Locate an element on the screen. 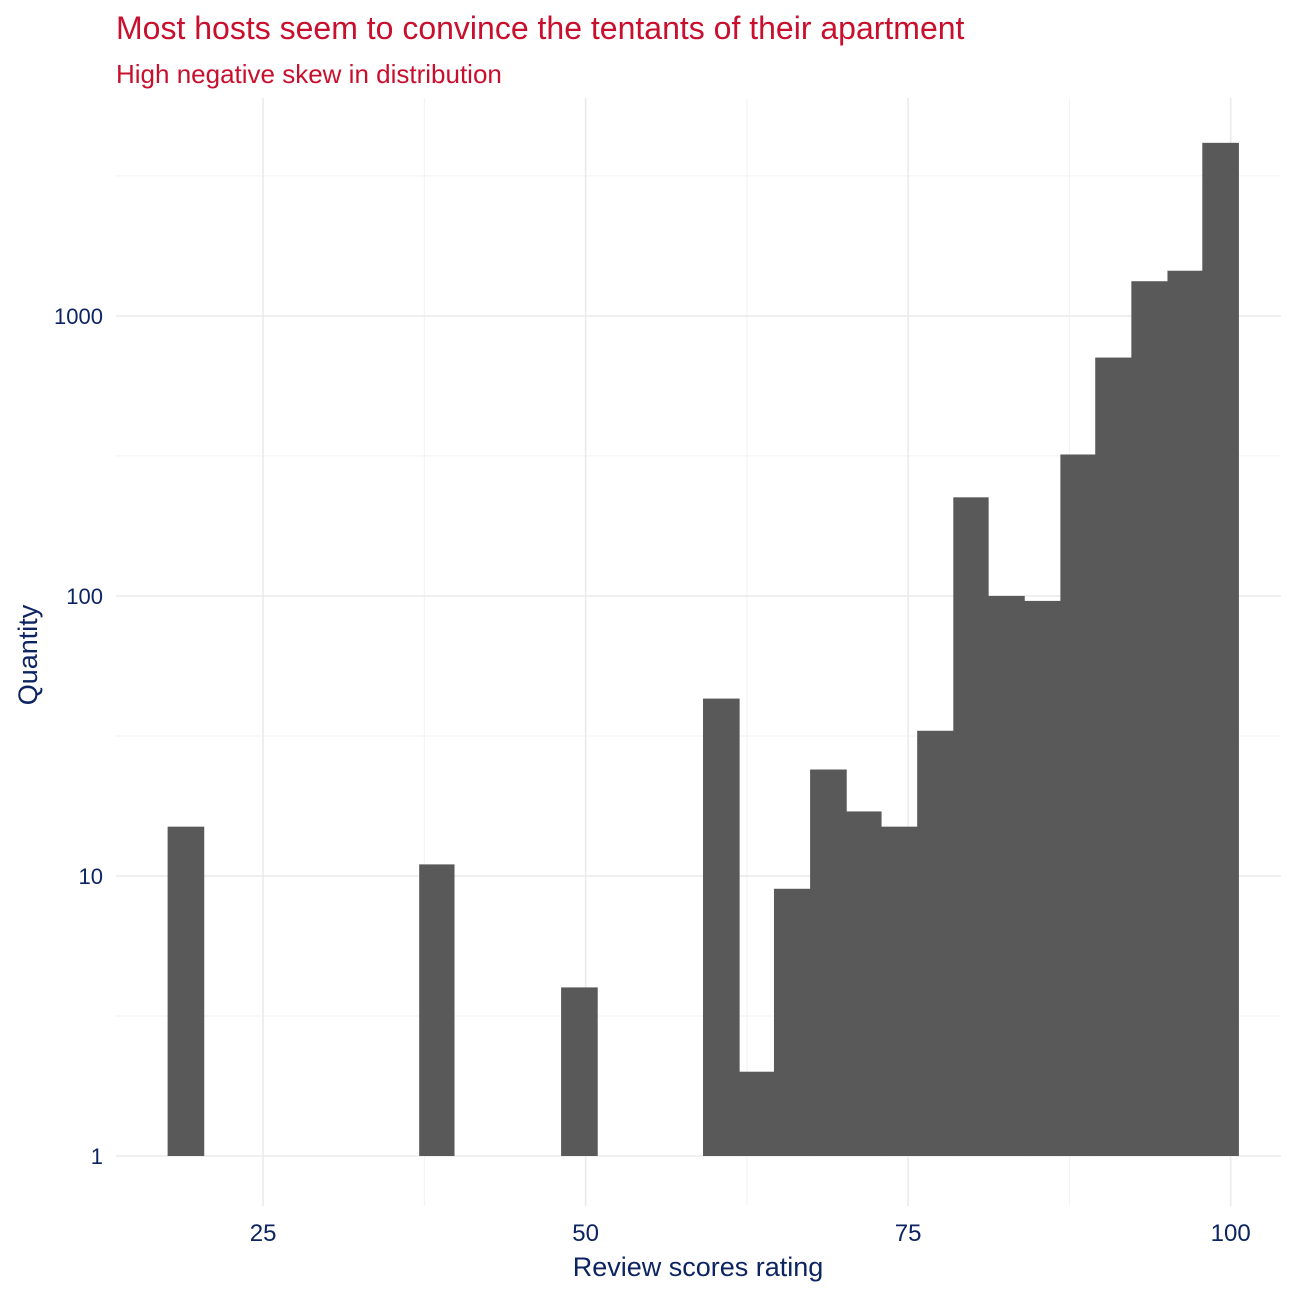  x-tick-label: 100 is located at coordinates (1231, 1233).